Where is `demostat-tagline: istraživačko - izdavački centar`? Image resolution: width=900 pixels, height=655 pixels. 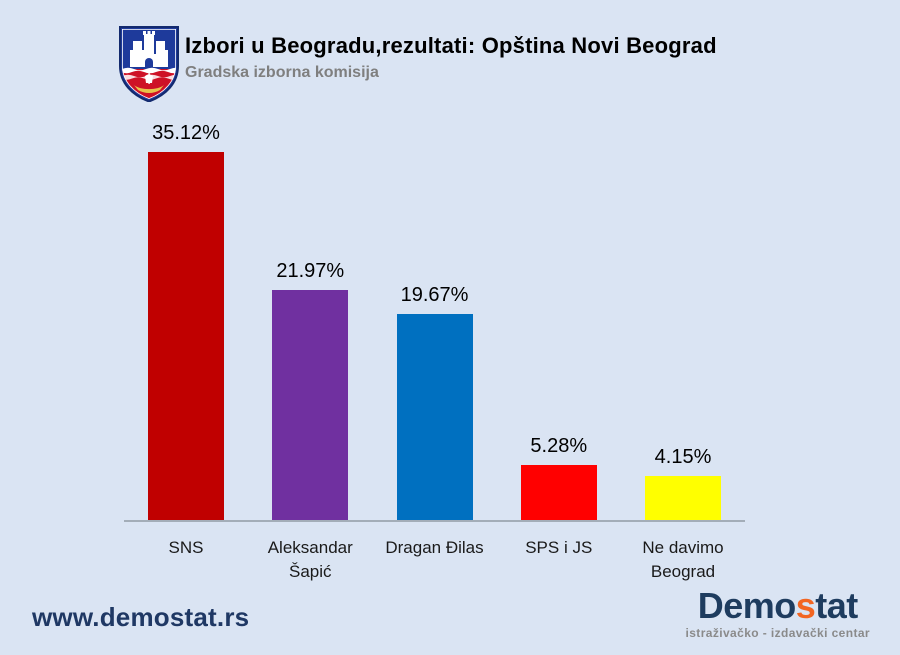
demostat-tagline: istraživačko - izdavački centar is located at coordinates (777, 633).